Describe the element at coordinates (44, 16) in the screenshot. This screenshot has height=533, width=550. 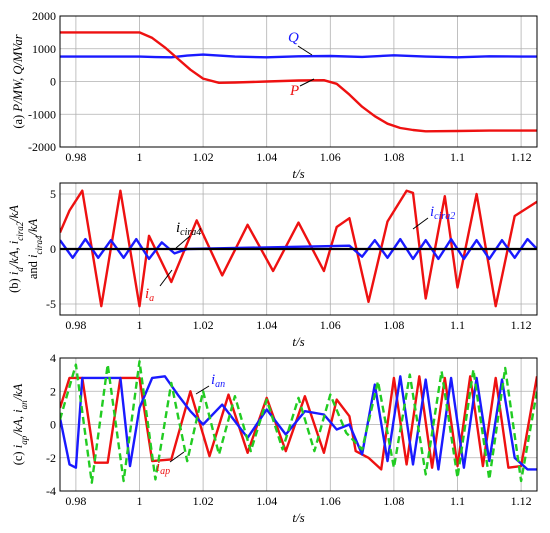
I see `y-tick-label: 2000` at that location.